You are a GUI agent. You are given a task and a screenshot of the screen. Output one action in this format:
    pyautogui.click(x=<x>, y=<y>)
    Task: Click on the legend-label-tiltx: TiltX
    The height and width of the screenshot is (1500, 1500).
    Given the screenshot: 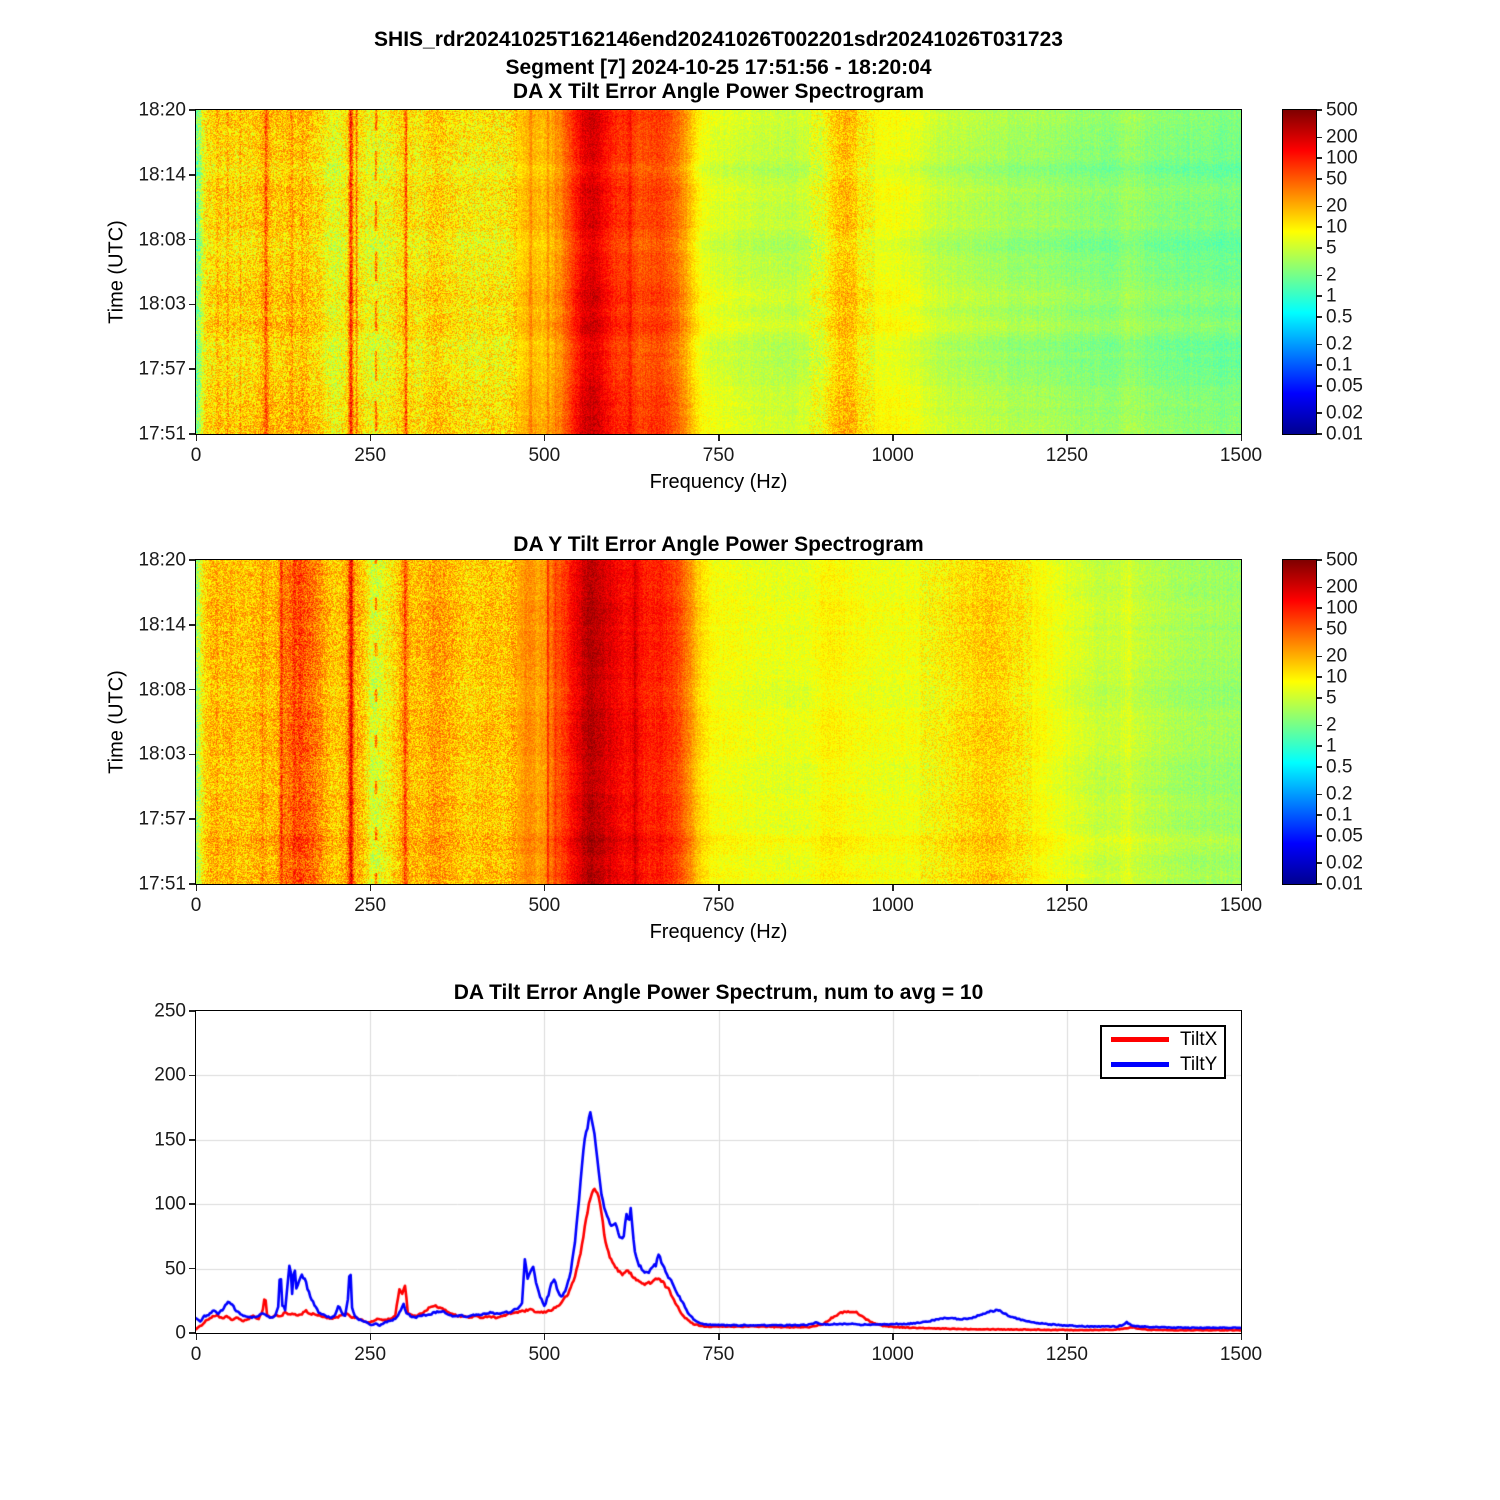 What is the action you would take?
    pyautogui.click(x=1199, y=1039)
    